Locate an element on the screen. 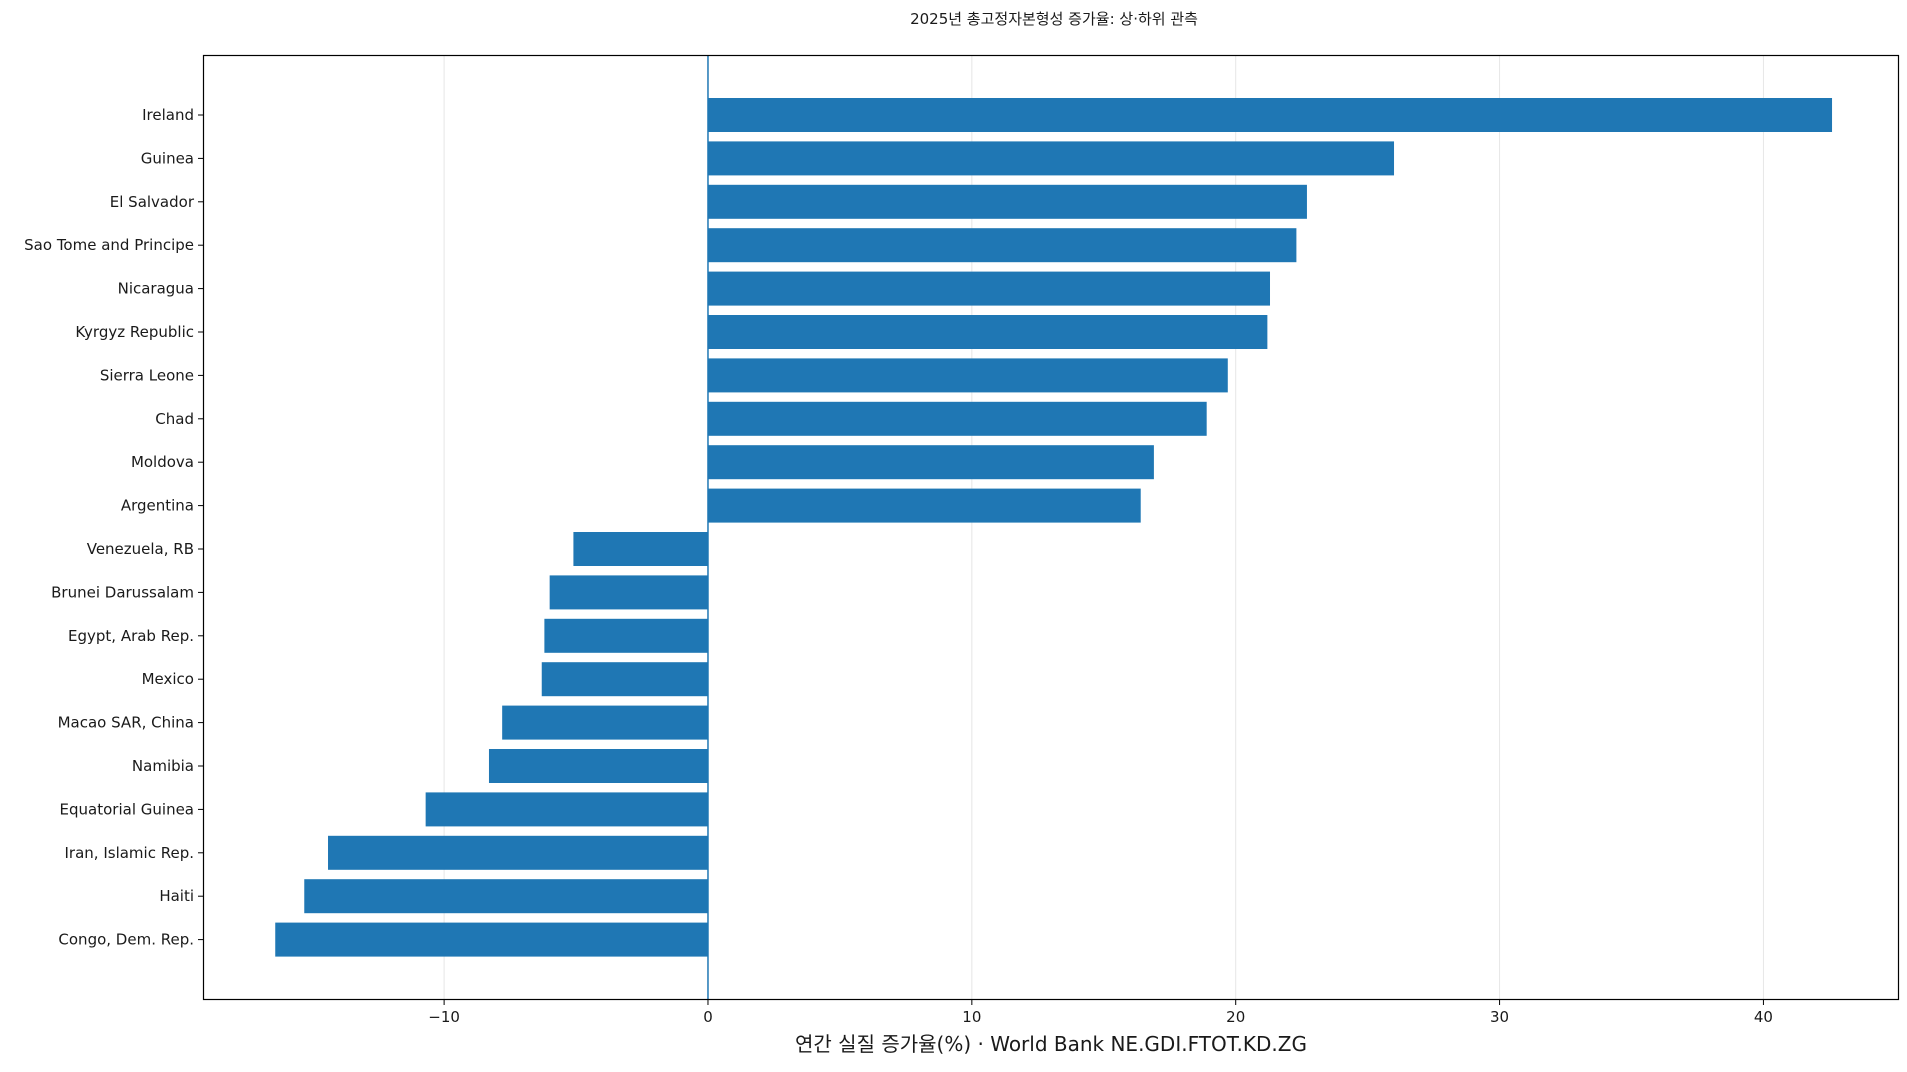  y-tick-label: Sierra Leone is located at coordinates (147, 375).